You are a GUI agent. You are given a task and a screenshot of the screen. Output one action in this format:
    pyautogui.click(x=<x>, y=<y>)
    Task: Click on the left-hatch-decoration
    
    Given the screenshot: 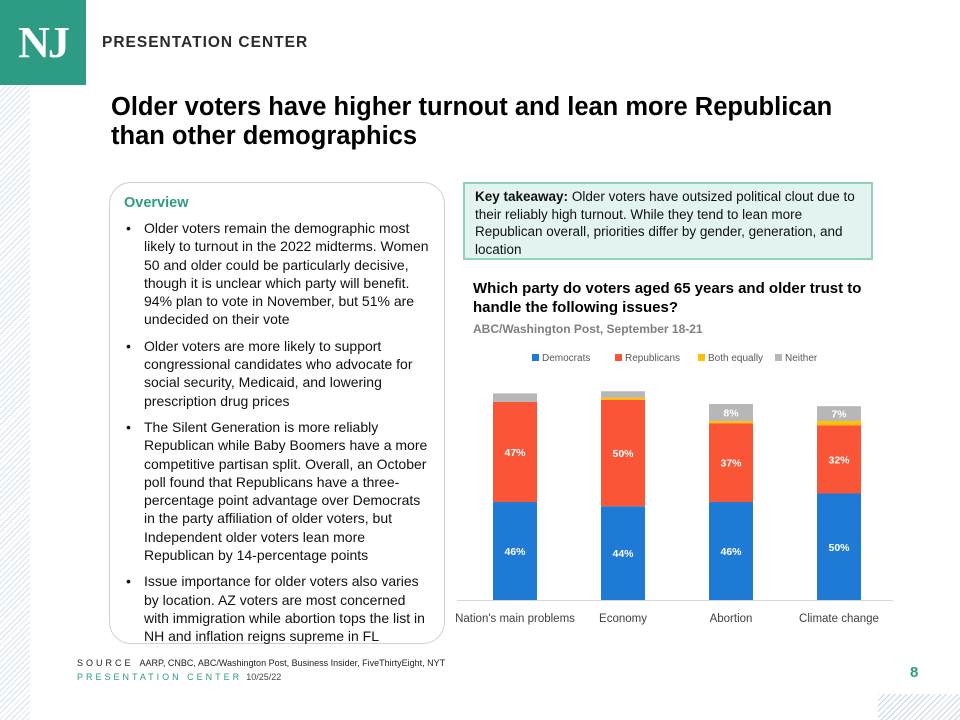 What is the action you would take?
    pyautogui.click(x=15, y=402)
    